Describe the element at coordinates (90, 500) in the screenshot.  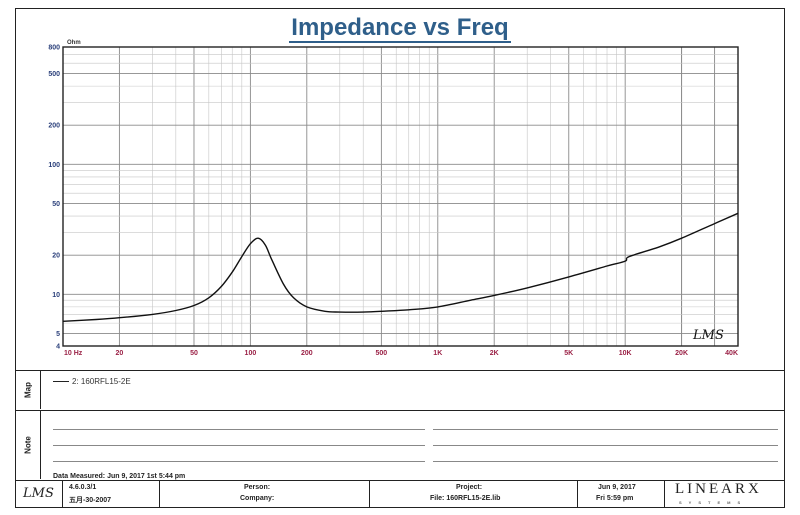
I see `date-code-text: 五月-30-2007` at that location.